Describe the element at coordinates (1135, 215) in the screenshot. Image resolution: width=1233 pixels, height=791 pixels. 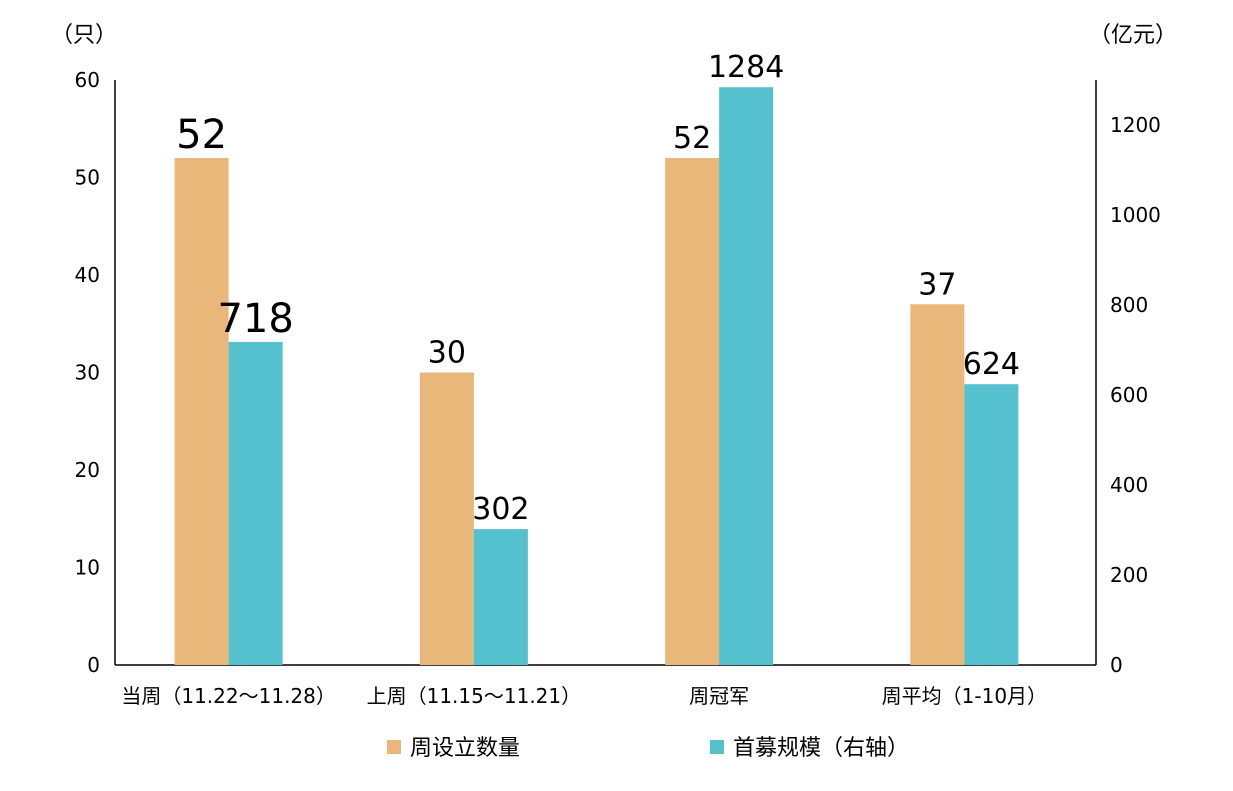
I see `right-tick-label: 1000` at that location.